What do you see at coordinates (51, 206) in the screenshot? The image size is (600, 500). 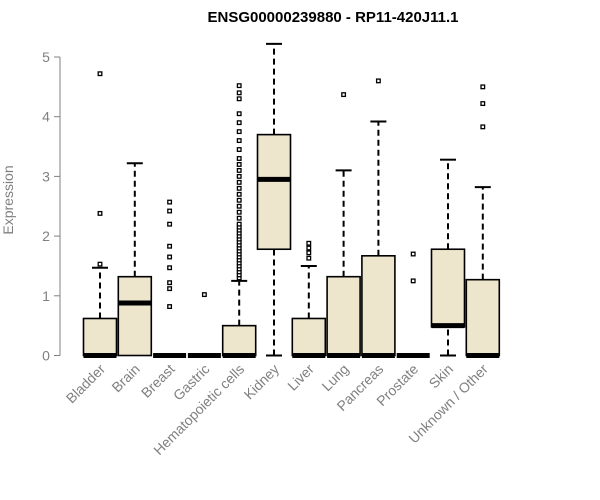 I see `y-axis: 0 1 2 3 4 5` at bounding box center [51, 206].